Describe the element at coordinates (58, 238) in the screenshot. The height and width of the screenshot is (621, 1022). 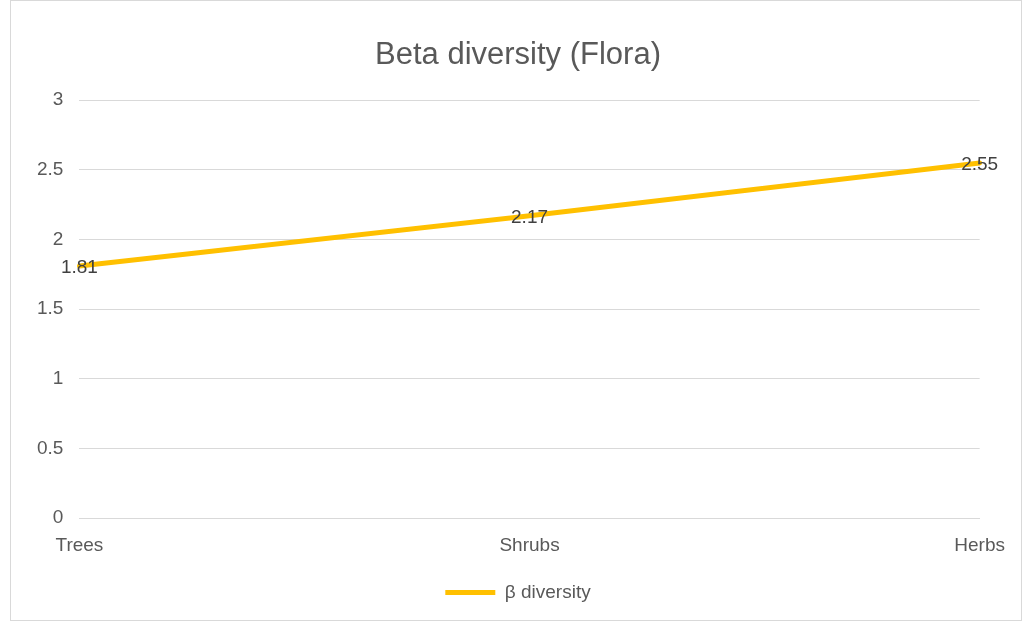
I see `y-tick-label: 2` at that location.